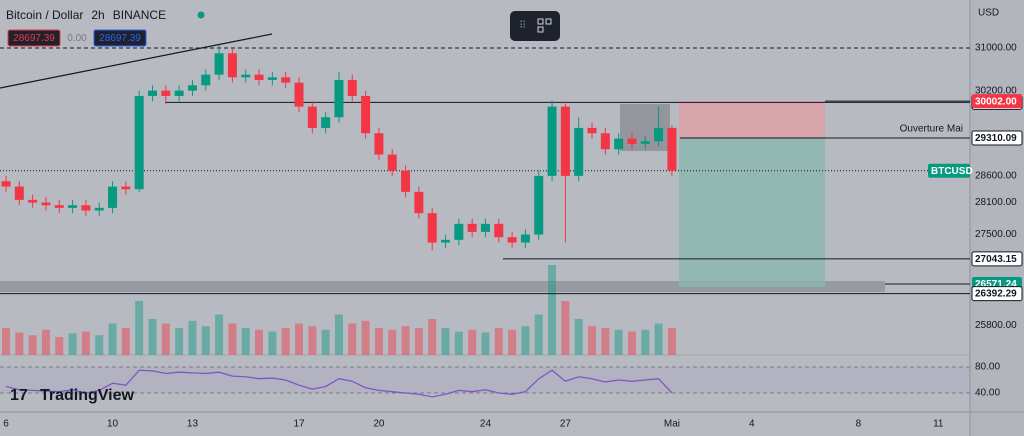 The image size is (1024, 436). Describe the element at coordinates (139, 15) in the screenshot. I see `exchange: BINANCE` at that location.